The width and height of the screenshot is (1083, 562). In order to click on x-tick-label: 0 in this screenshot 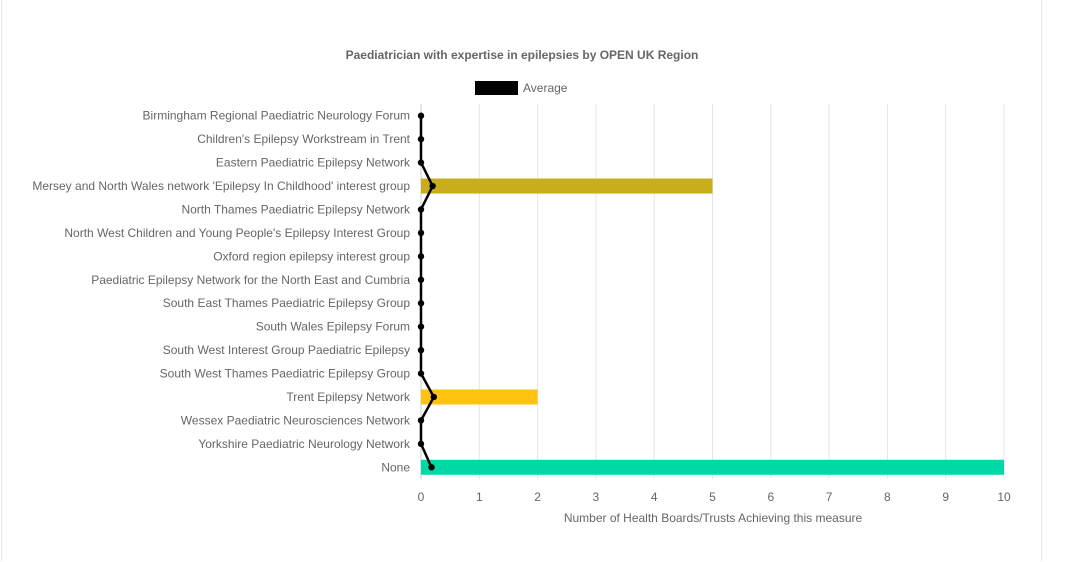, I will do `click(421, 497)`.